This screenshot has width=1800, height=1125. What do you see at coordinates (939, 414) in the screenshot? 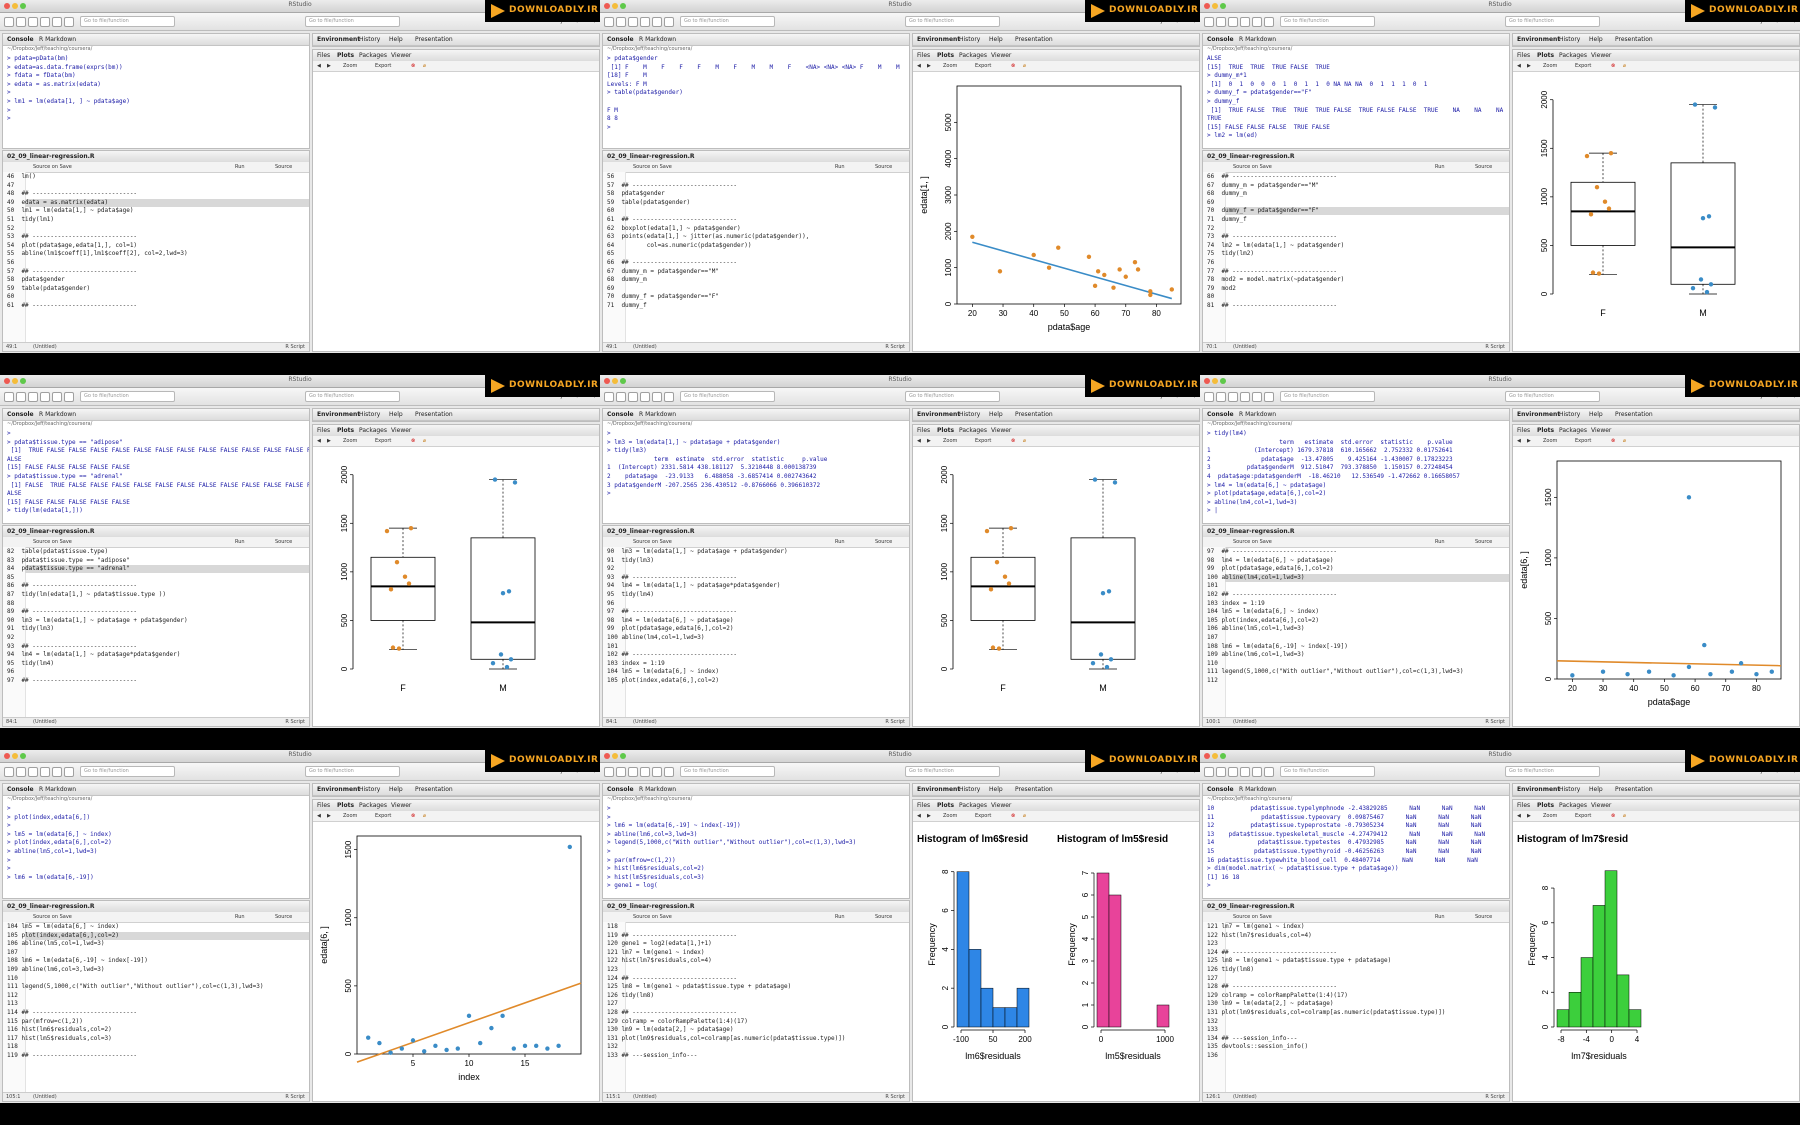
I see `tab-environment: Environment` at bounding box center [939, 414].